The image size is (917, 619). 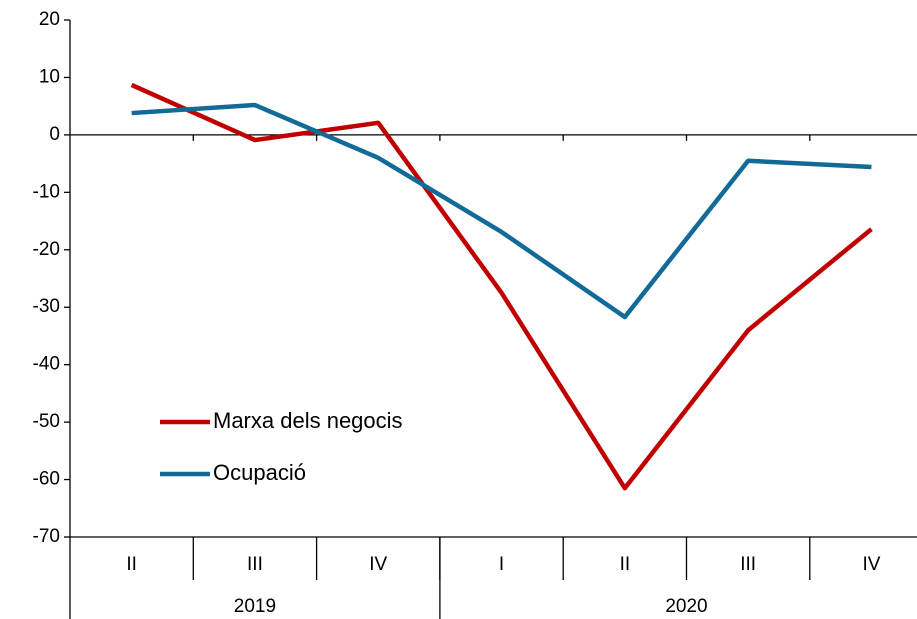 I want to click on y-tick-label: -60, so click(x=46, y=479).